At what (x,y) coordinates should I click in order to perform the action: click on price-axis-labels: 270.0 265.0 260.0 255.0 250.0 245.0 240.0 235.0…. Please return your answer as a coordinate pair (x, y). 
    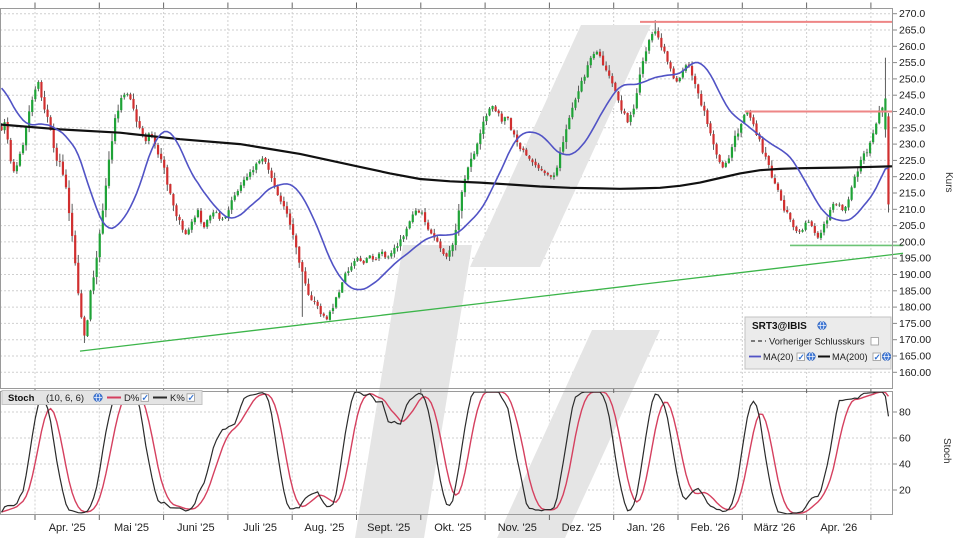
    Looking at the image, I should click on (912, 193).